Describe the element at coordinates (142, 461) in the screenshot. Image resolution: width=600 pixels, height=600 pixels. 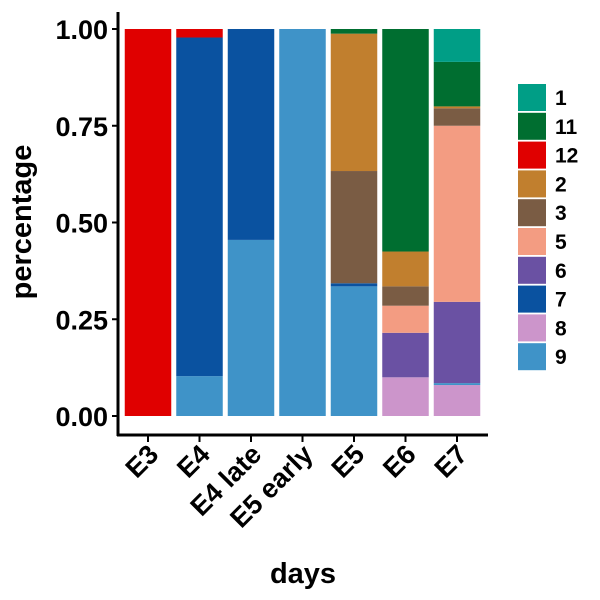
I see `x-tick-label: E3` at that location.